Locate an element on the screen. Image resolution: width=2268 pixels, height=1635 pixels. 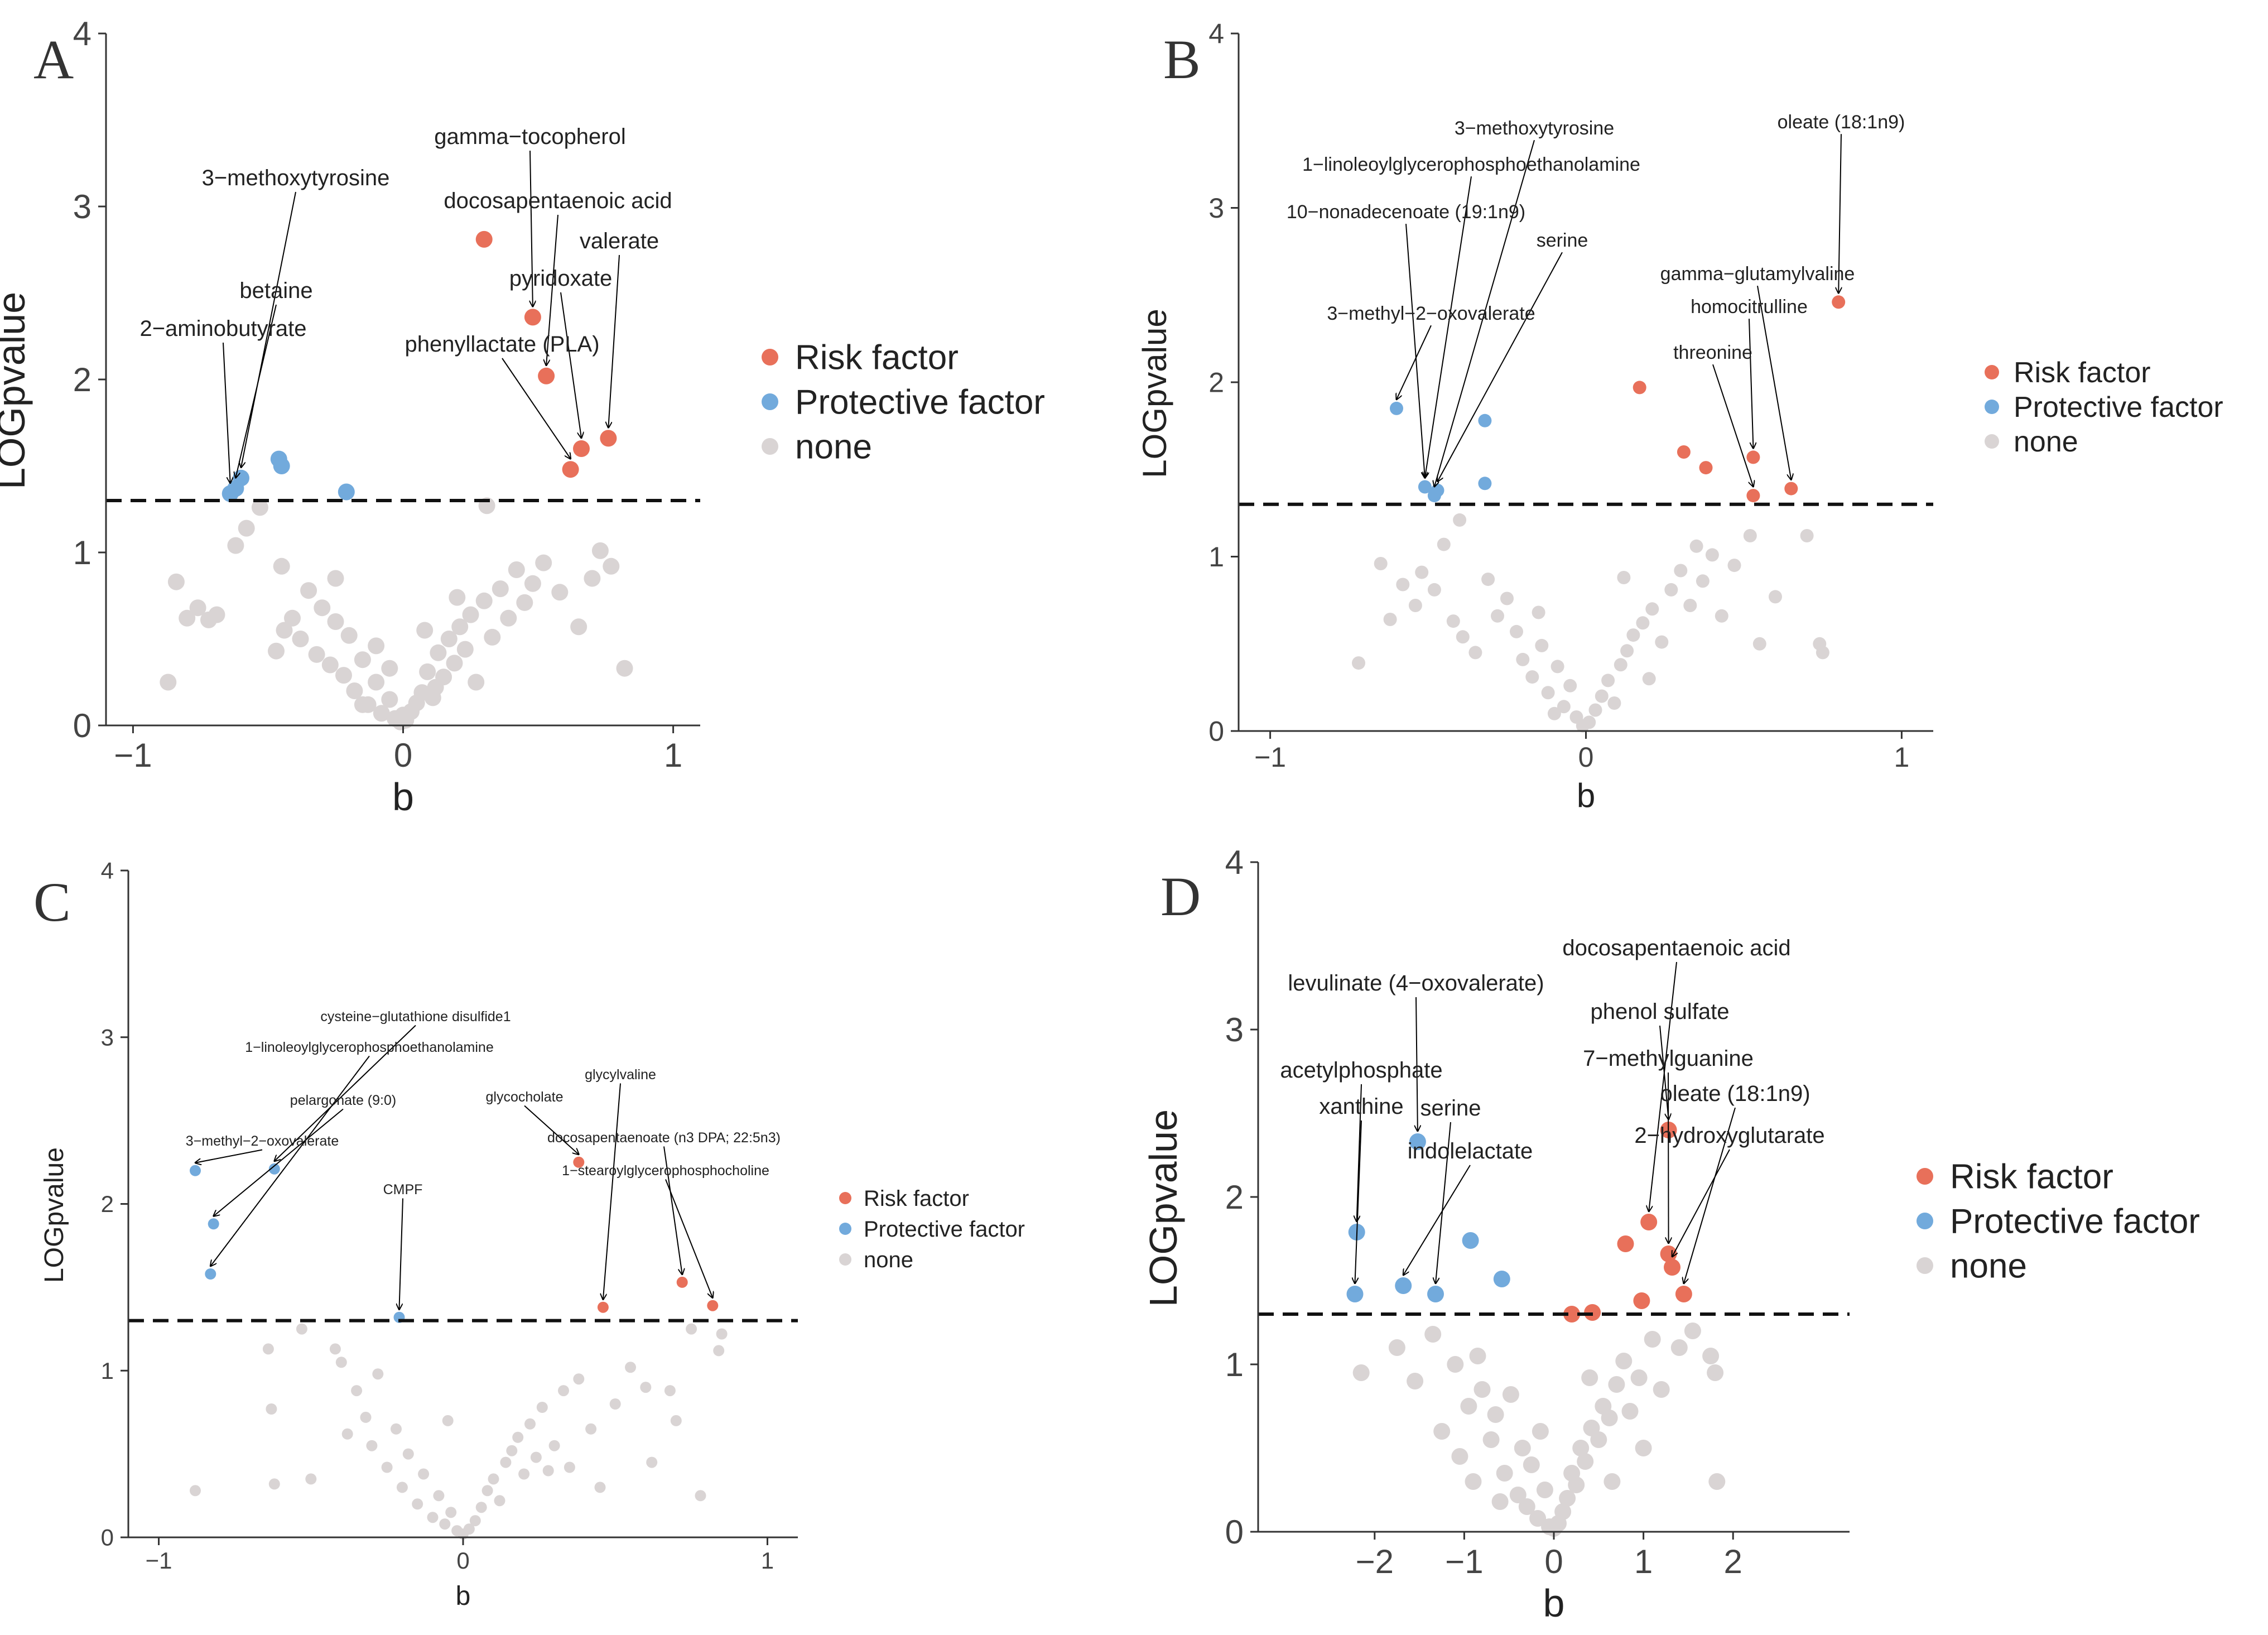
x-tick-label: 1 is located at coordinates (673, 755).